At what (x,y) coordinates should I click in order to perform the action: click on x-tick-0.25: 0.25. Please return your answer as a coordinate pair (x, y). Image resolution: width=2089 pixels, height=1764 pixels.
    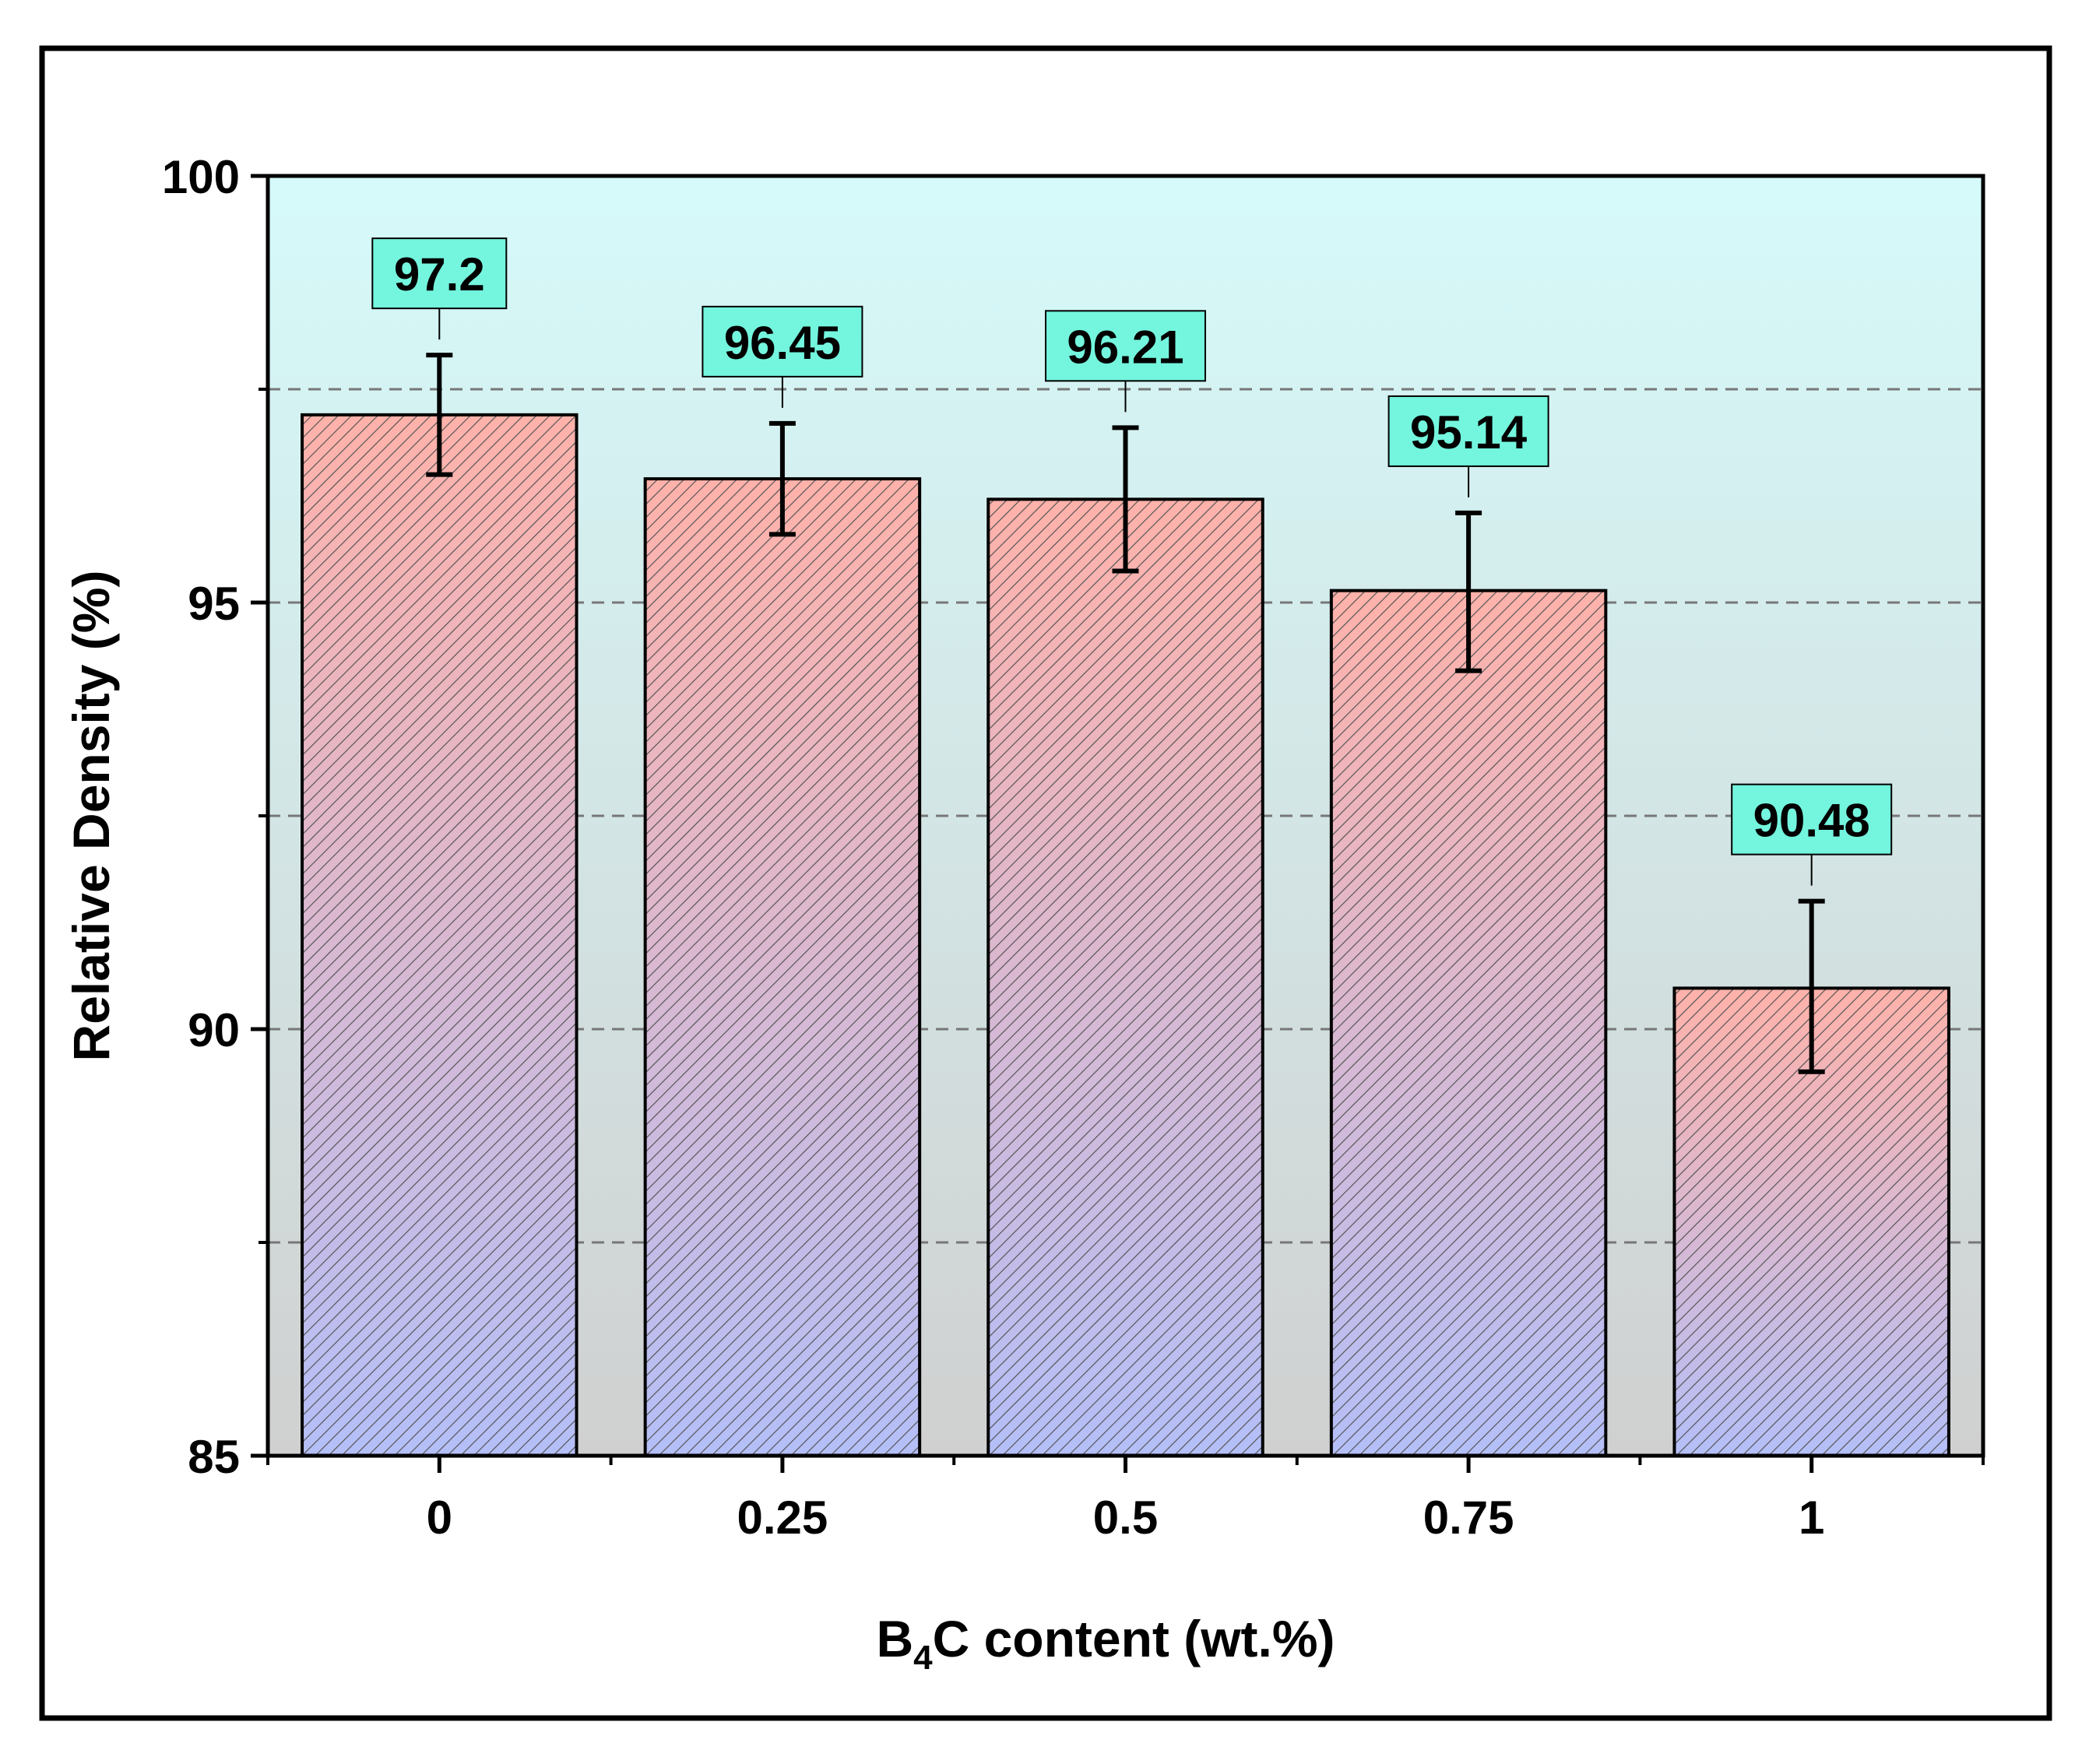
    Looking at the image, I should click on (782, 1500).